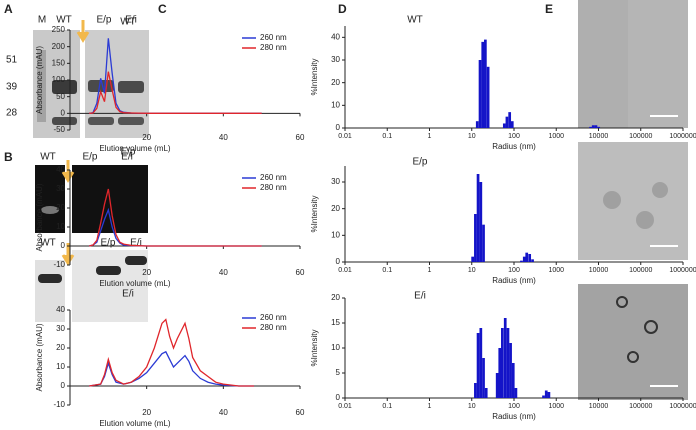  I want to click on micrograph, so click(633, 64).